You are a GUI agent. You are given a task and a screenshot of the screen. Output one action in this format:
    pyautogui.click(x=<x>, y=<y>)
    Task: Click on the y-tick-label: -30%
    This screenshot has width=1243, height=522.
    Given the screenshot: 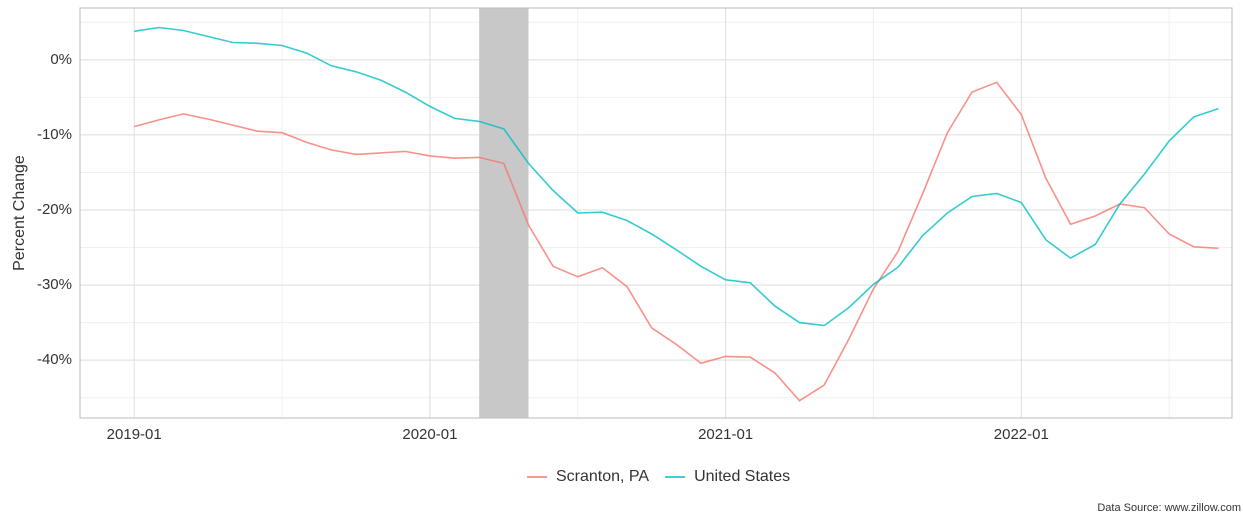 What is the action you would take?
    pyautogui.click(x=54, y=284)
    